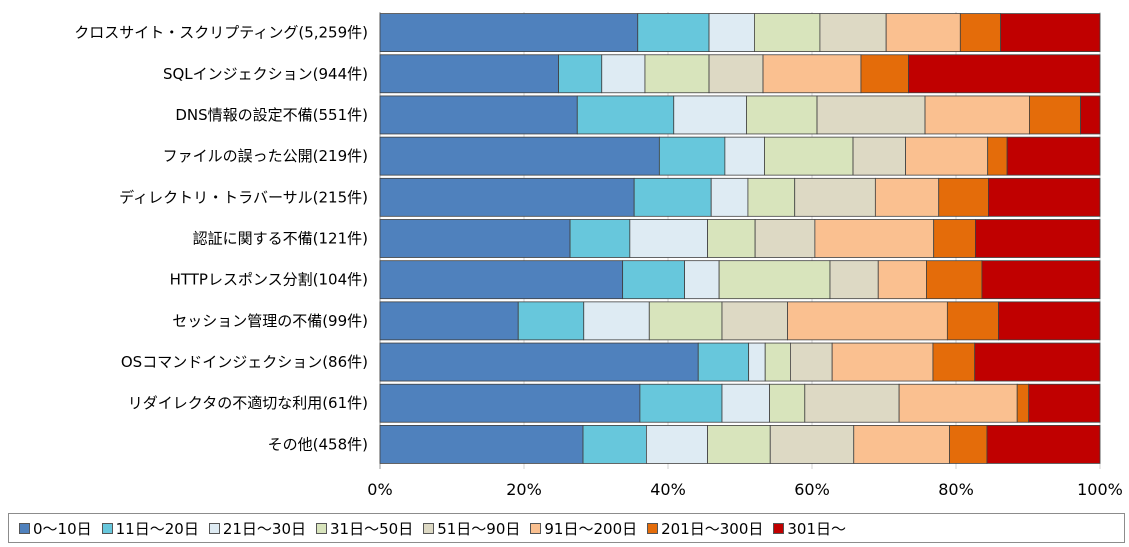 This screenshot has height=547, width=1129. What do you see at coordinates (269, 280) in the screenshot?
I see `category-label: HTTPレスポンス分割(104件)` at bounding box center [269, 280].